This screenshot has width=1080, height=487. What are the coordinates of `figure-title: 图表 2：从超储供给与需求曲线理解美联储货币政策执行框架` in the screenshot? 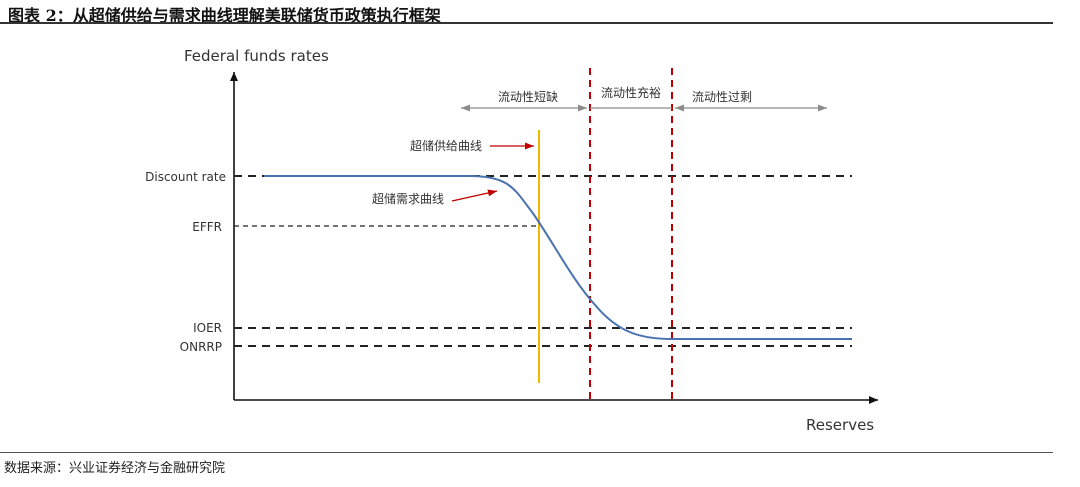 It's located at (224, 15).